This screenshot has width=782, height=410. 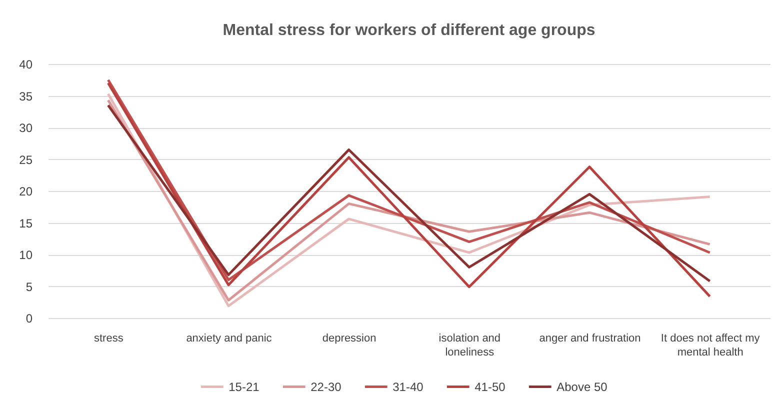 I want to click on legend-label: 22-30, so click(x=326, y=387).